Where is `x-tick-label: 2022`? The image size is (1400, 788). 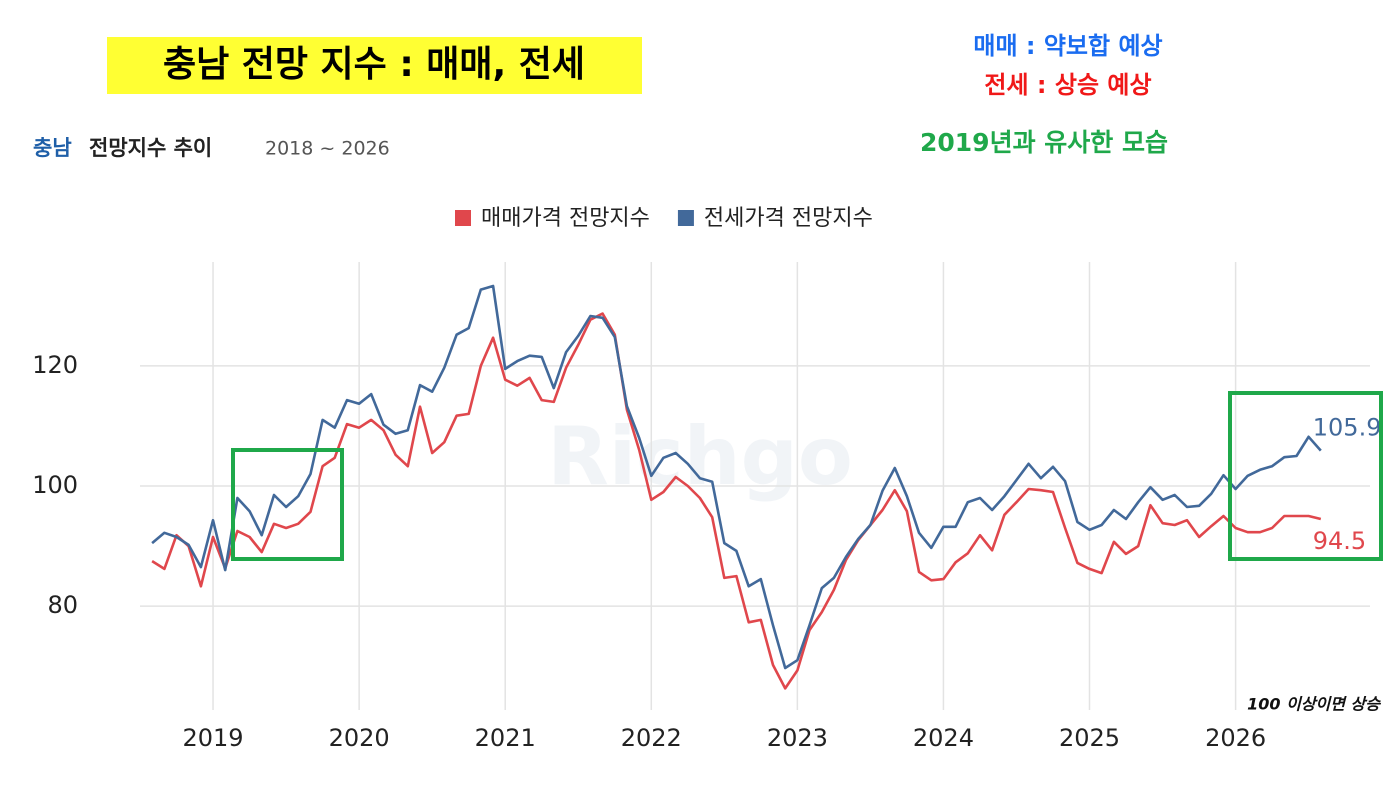
x-tick-label: 2022 is located at coordinates (651, 738).